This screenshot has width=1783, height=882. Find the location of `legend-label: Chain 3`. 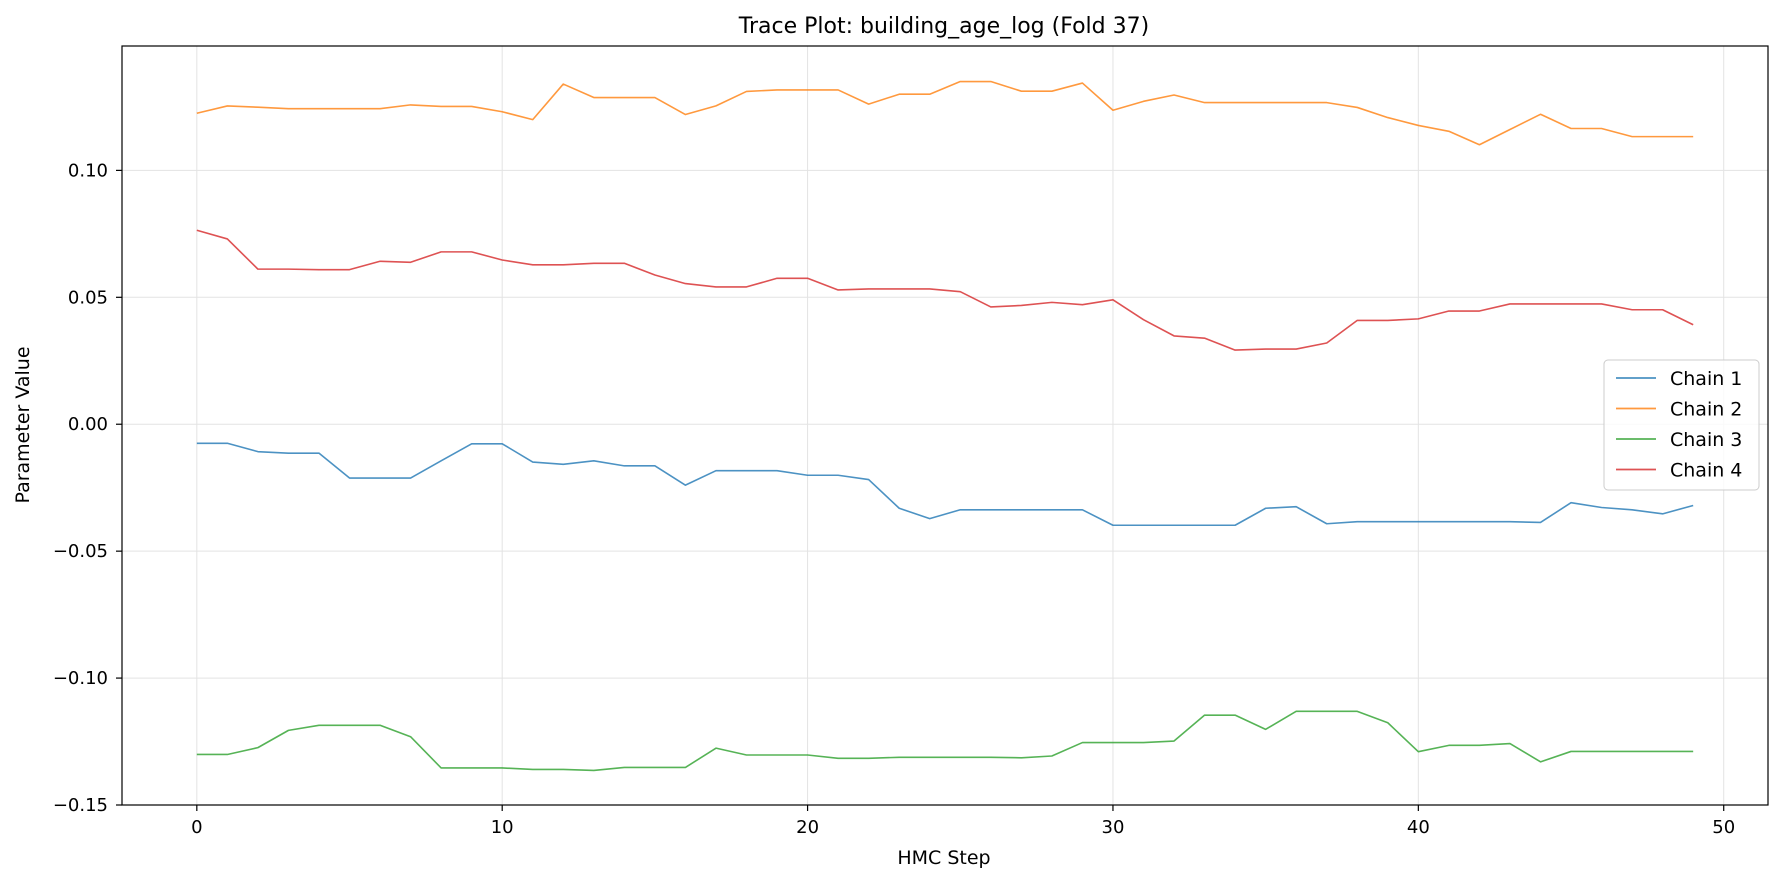

legend-label: Chain 3 is located at coordinates (1706, 440).